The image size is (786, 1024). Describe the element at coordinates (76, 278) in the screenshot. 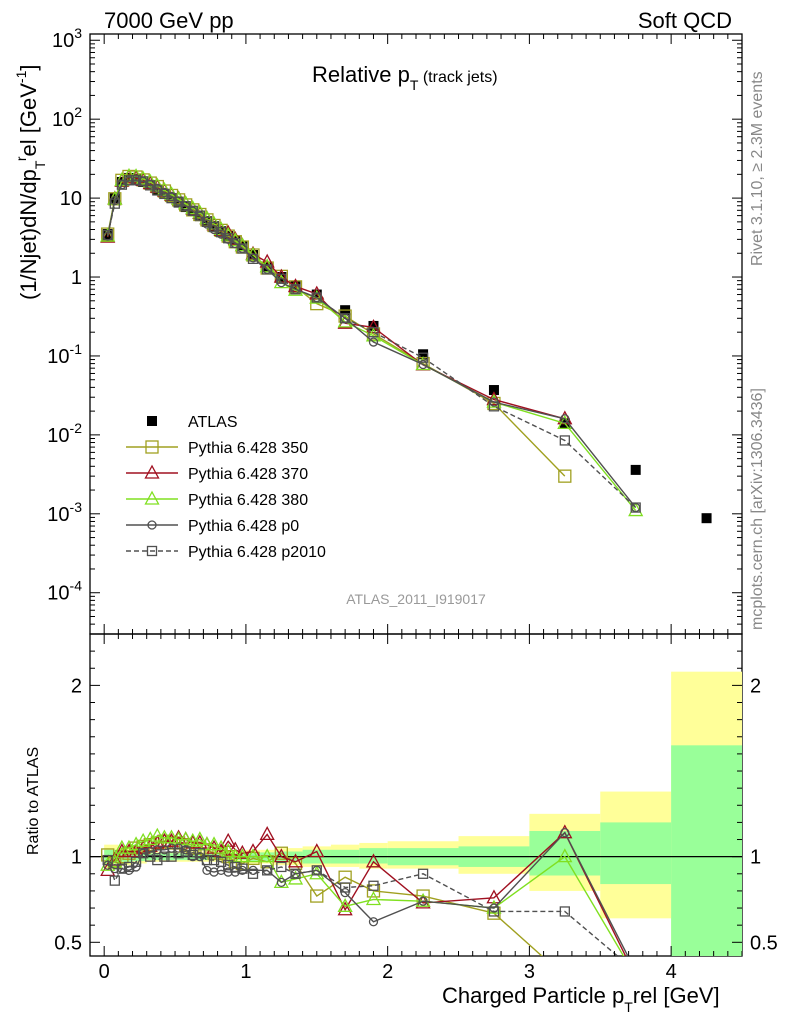

I see `main-y-tick-label: 1` at that location.